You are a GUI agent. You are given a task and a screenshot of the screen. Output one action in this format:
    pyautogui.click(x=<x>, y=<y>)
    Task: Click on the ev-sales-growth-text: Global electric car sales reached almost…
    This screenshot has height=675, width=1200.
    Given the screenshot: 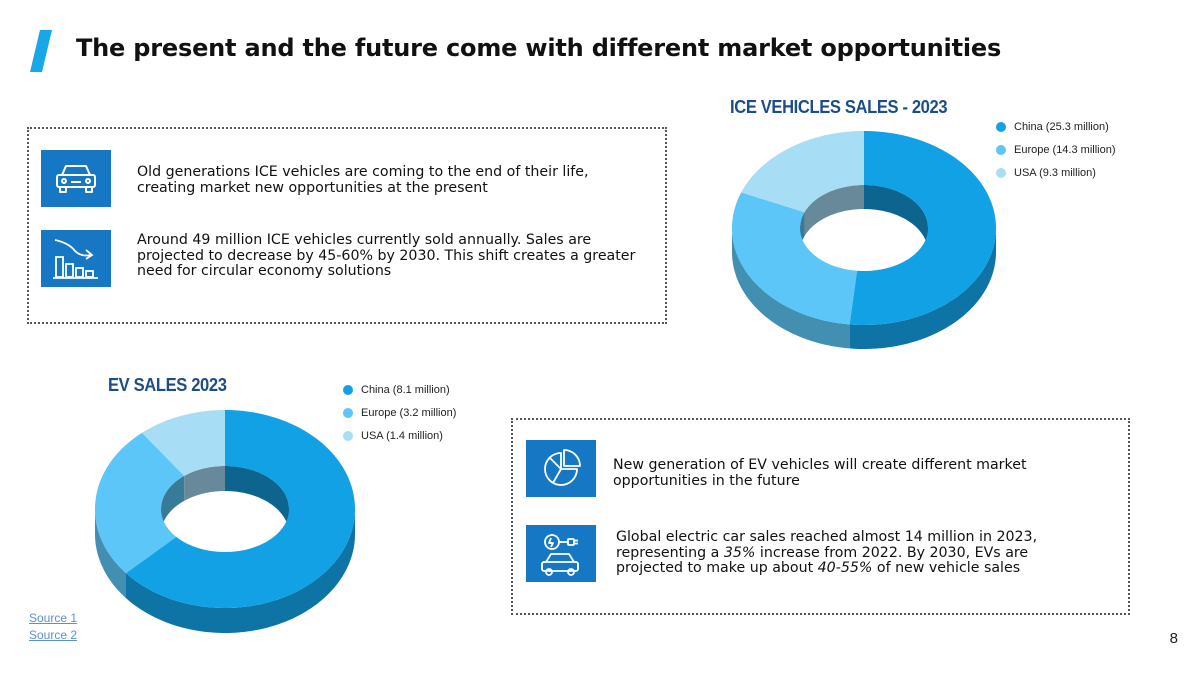 What is the action you would take?
    pyautogui.click(x=856, y=553)
    